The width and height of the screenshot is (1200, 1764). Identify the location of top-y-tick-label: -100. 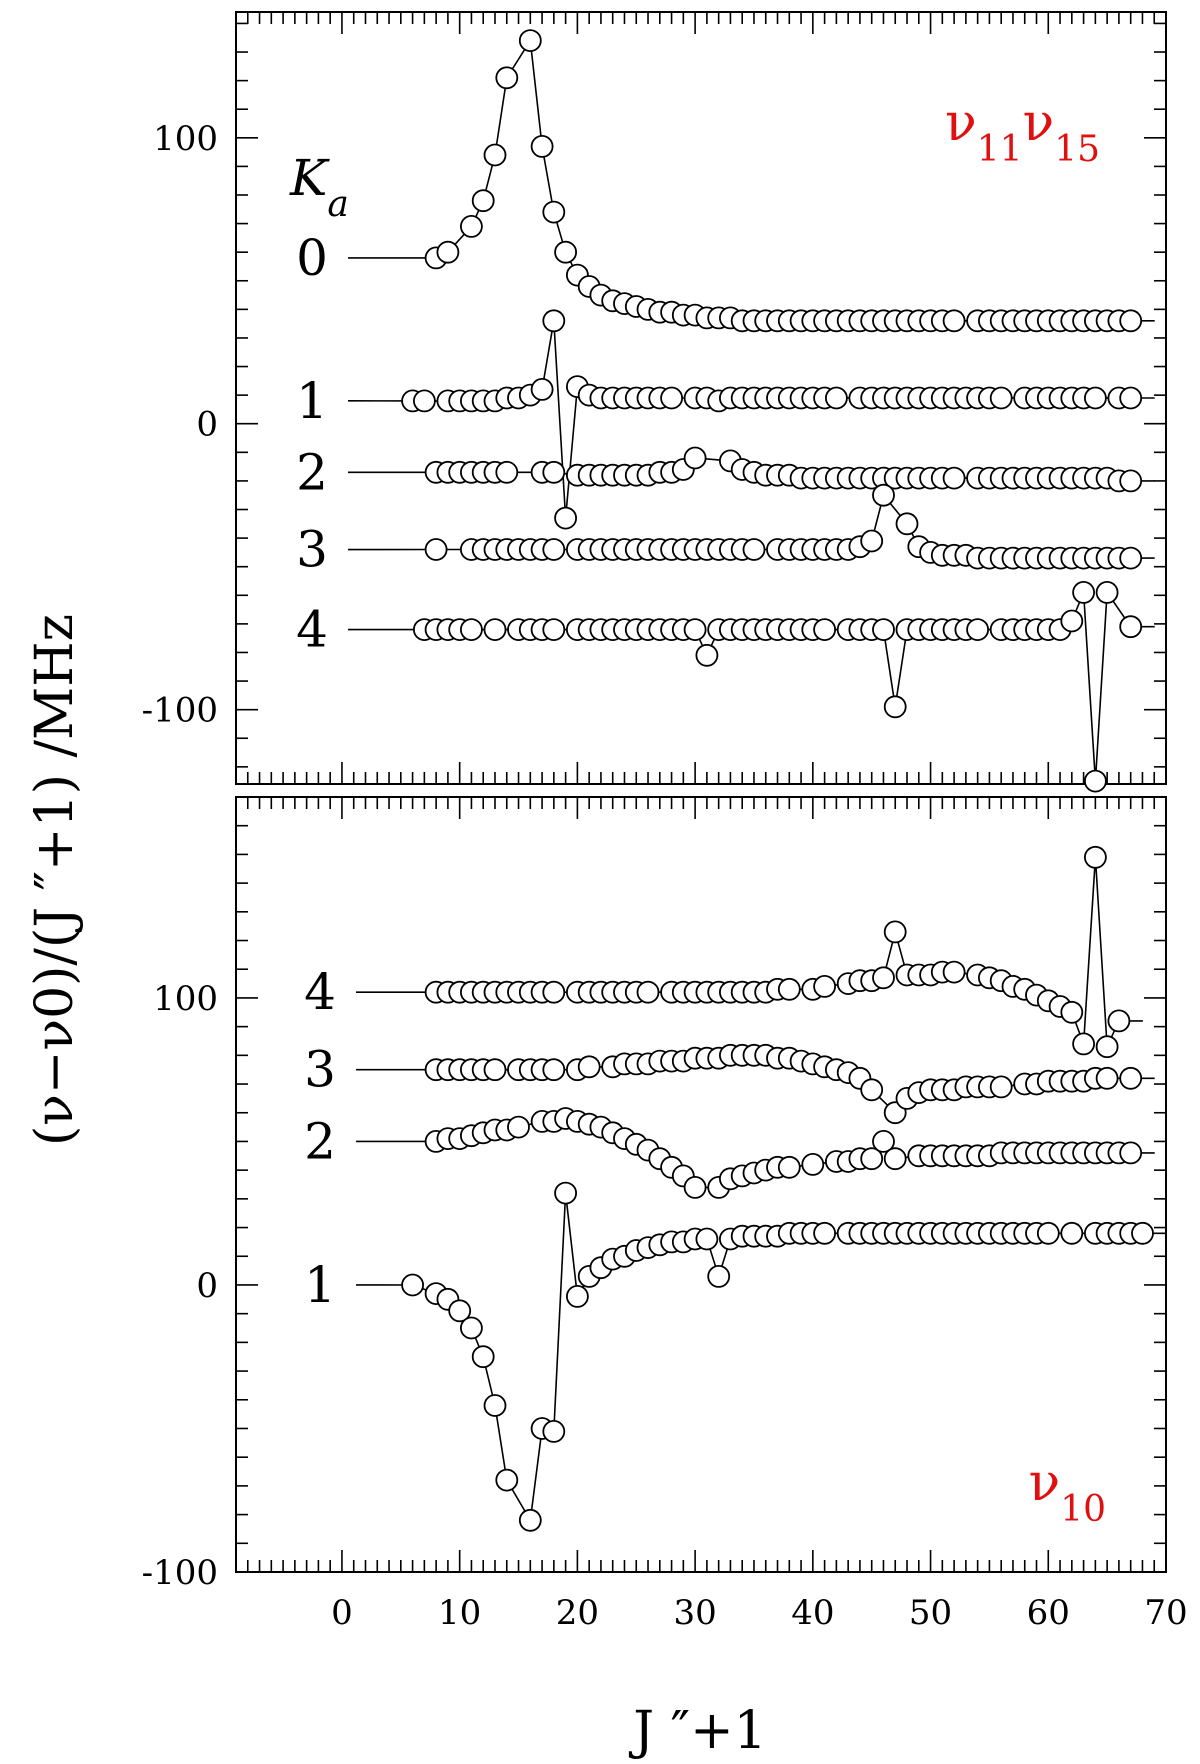
(180, 711).